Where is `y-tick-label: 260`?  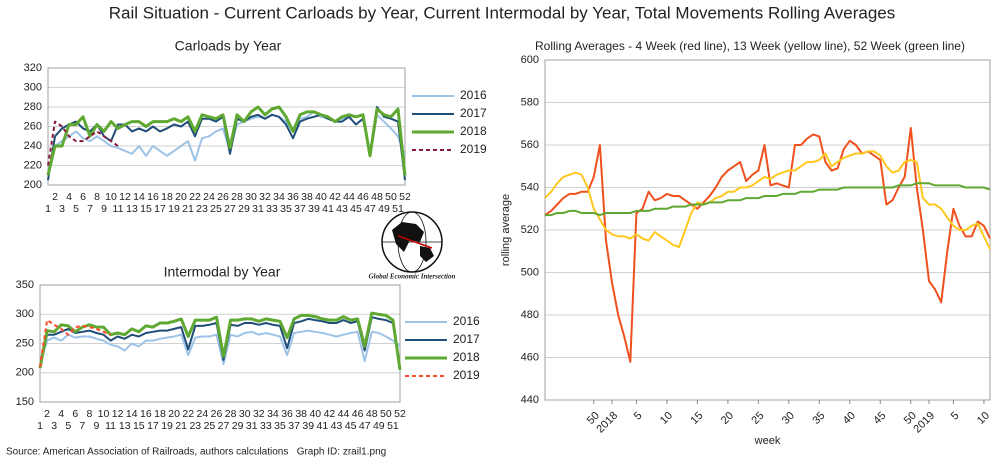 y-tick-label: 260 is located at coordinates (33, 126).